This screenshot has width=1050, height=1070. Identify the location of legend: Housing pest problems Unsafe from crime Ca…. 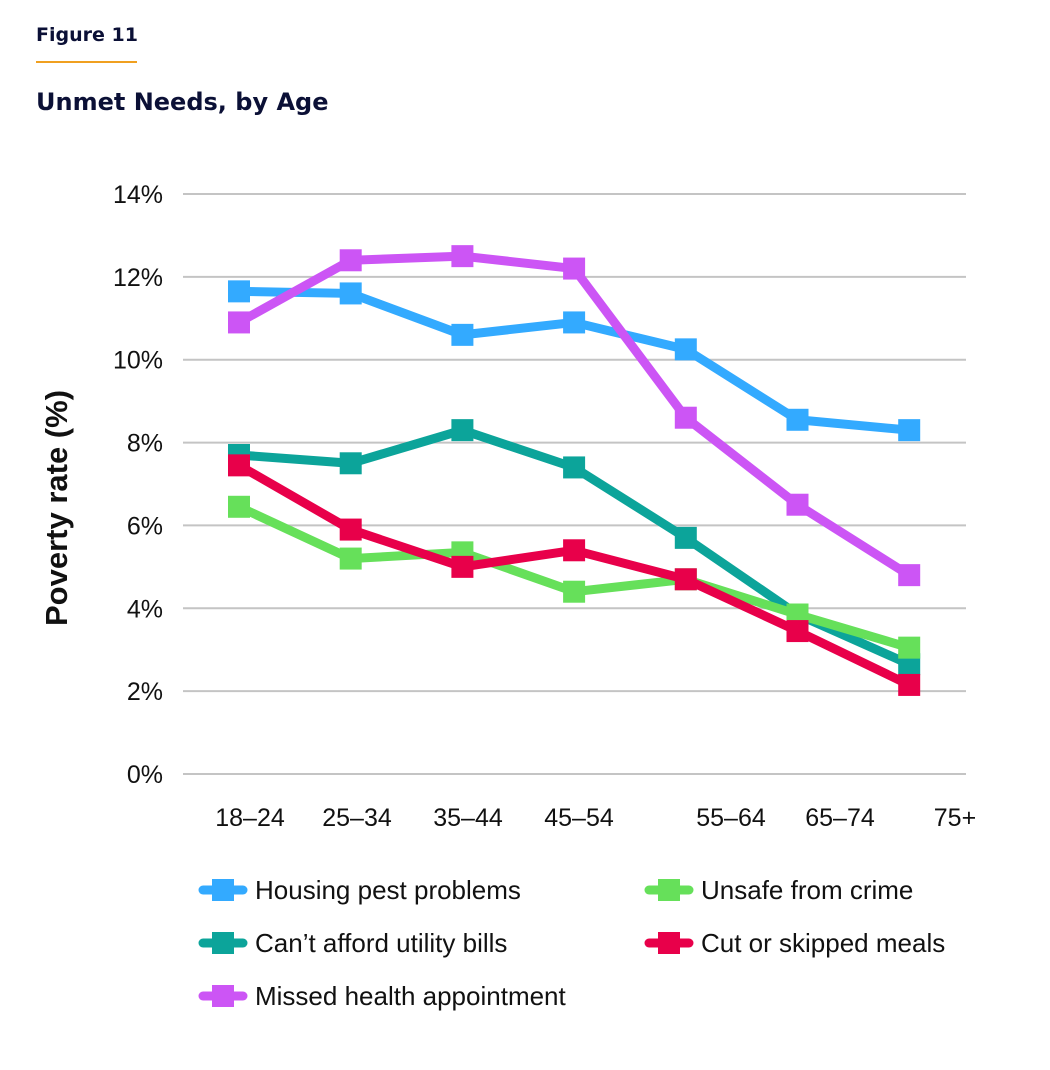
(571, 943).